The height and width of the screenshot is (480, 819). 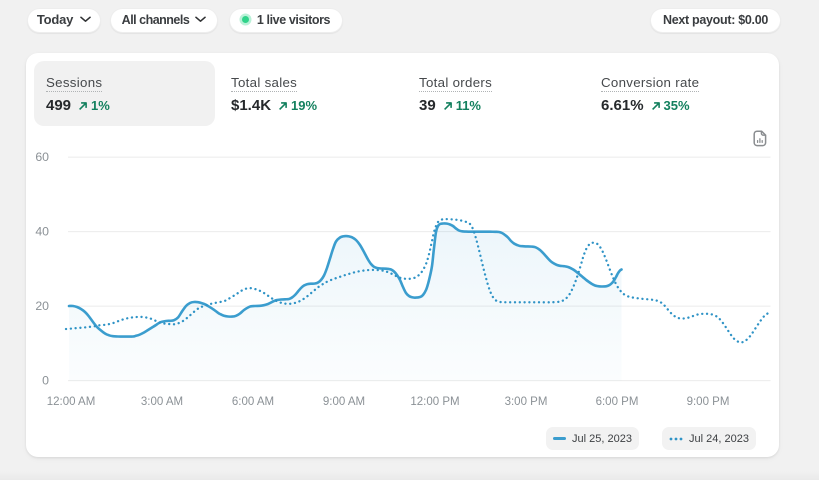 I want to click on svg-text: 60, so click(x=42, y=157).